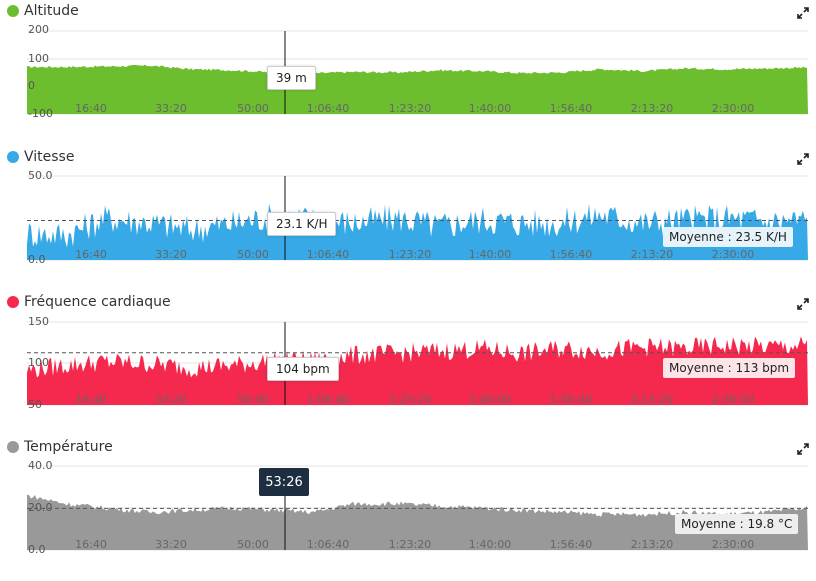 The height and width of the screenshot is (581, 816). I want to click on speed-title: Vitesse, so click(40, 157).